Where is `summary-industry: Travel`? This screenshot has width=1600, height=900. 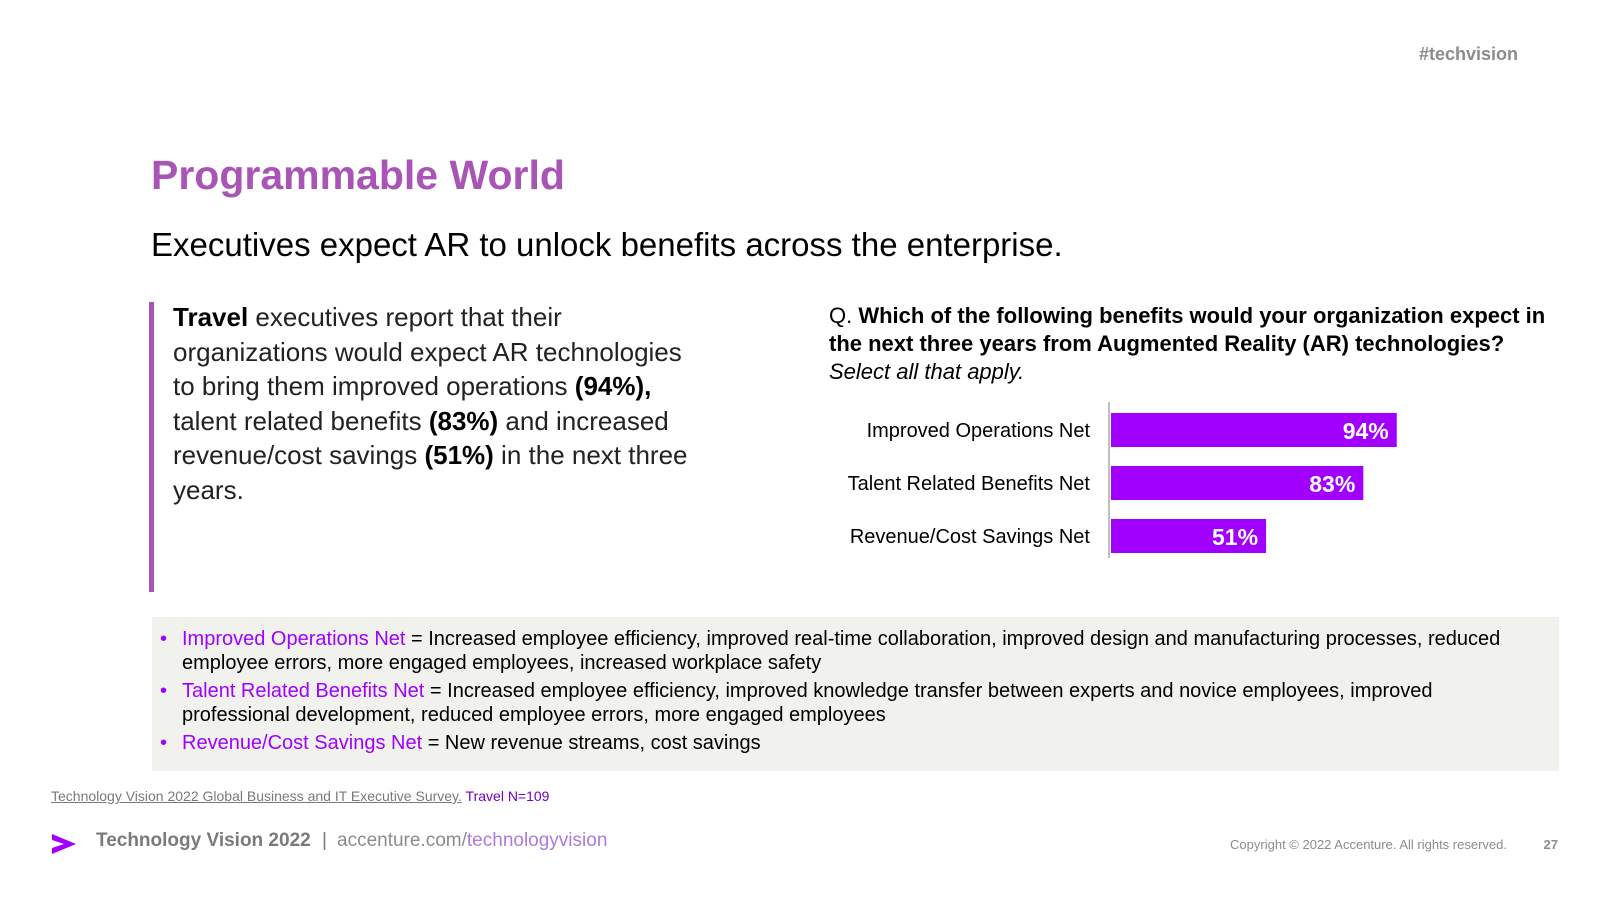 summary-industry: Travel is located at coordinates (211, 317).